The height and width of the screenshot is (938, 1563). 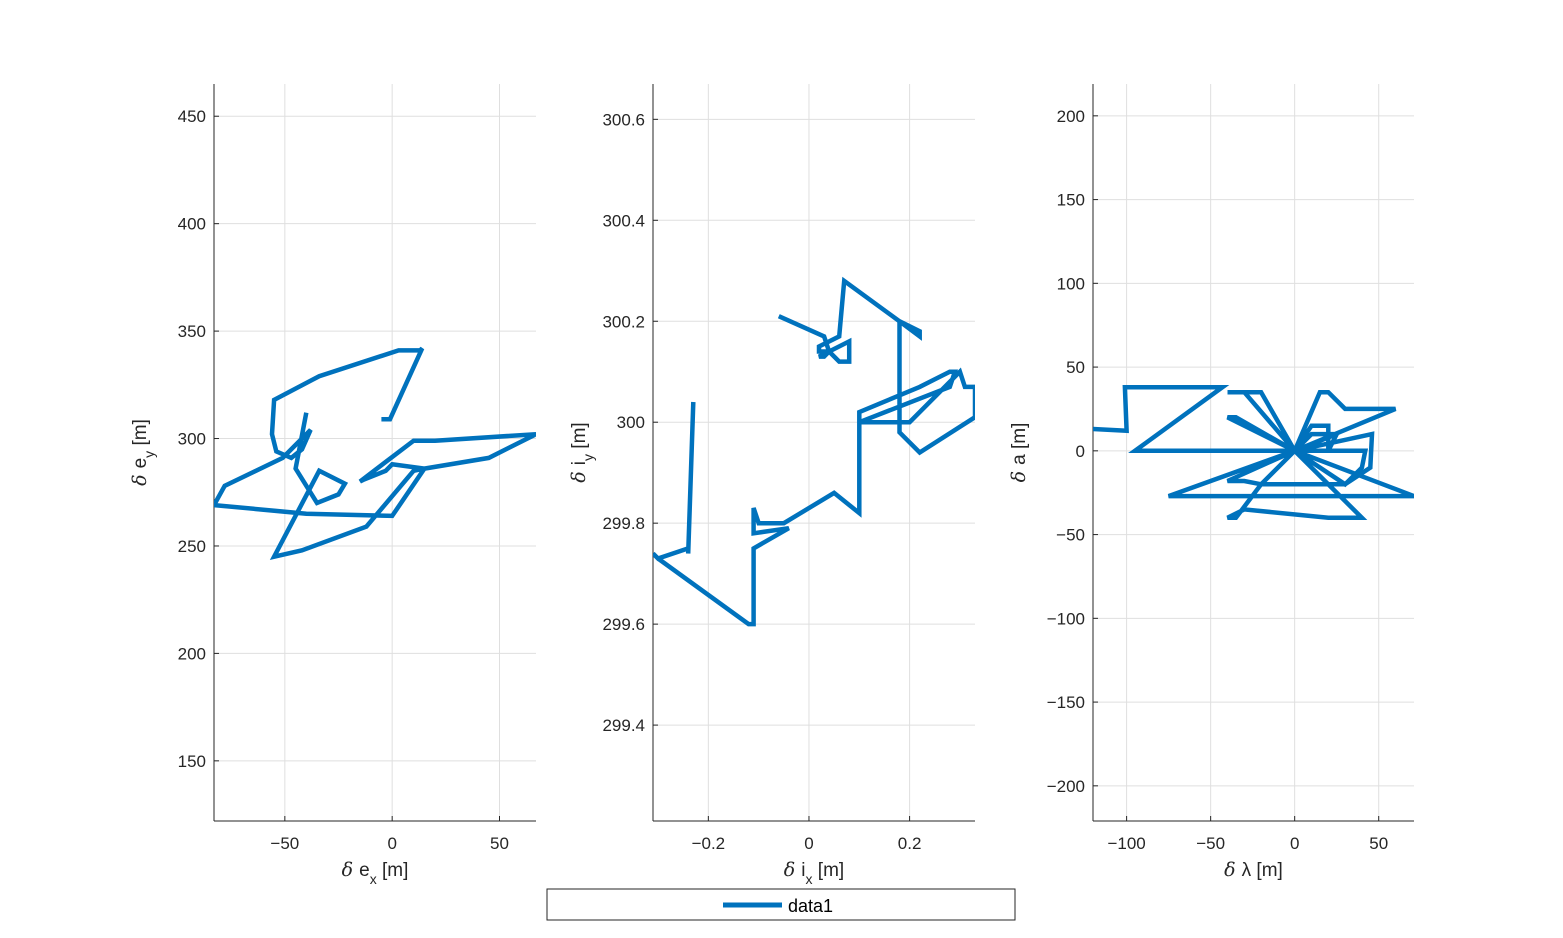 What do you see at coordinates (623, 624) in the screenshot?
I see `y-tick-label: 299.6` at bounding box center [623, 624].